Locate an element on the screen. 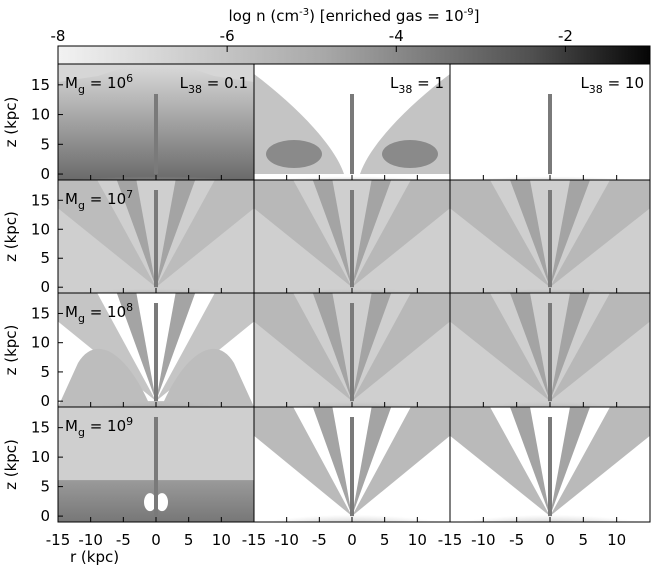 The width and height of the screenshot is (654, 572). x-axis-label: r (kpc) is located at coordinates (94, 557).